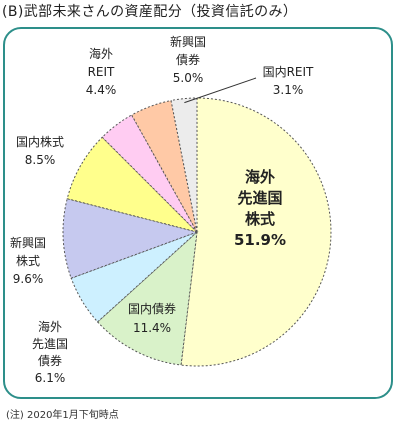 Image resolution: width=400 pixels, height=424 pixels. Describe the element at coordinates (188, 78) in the screenshot. I see `slice-value-label: 5.0%` at that location.